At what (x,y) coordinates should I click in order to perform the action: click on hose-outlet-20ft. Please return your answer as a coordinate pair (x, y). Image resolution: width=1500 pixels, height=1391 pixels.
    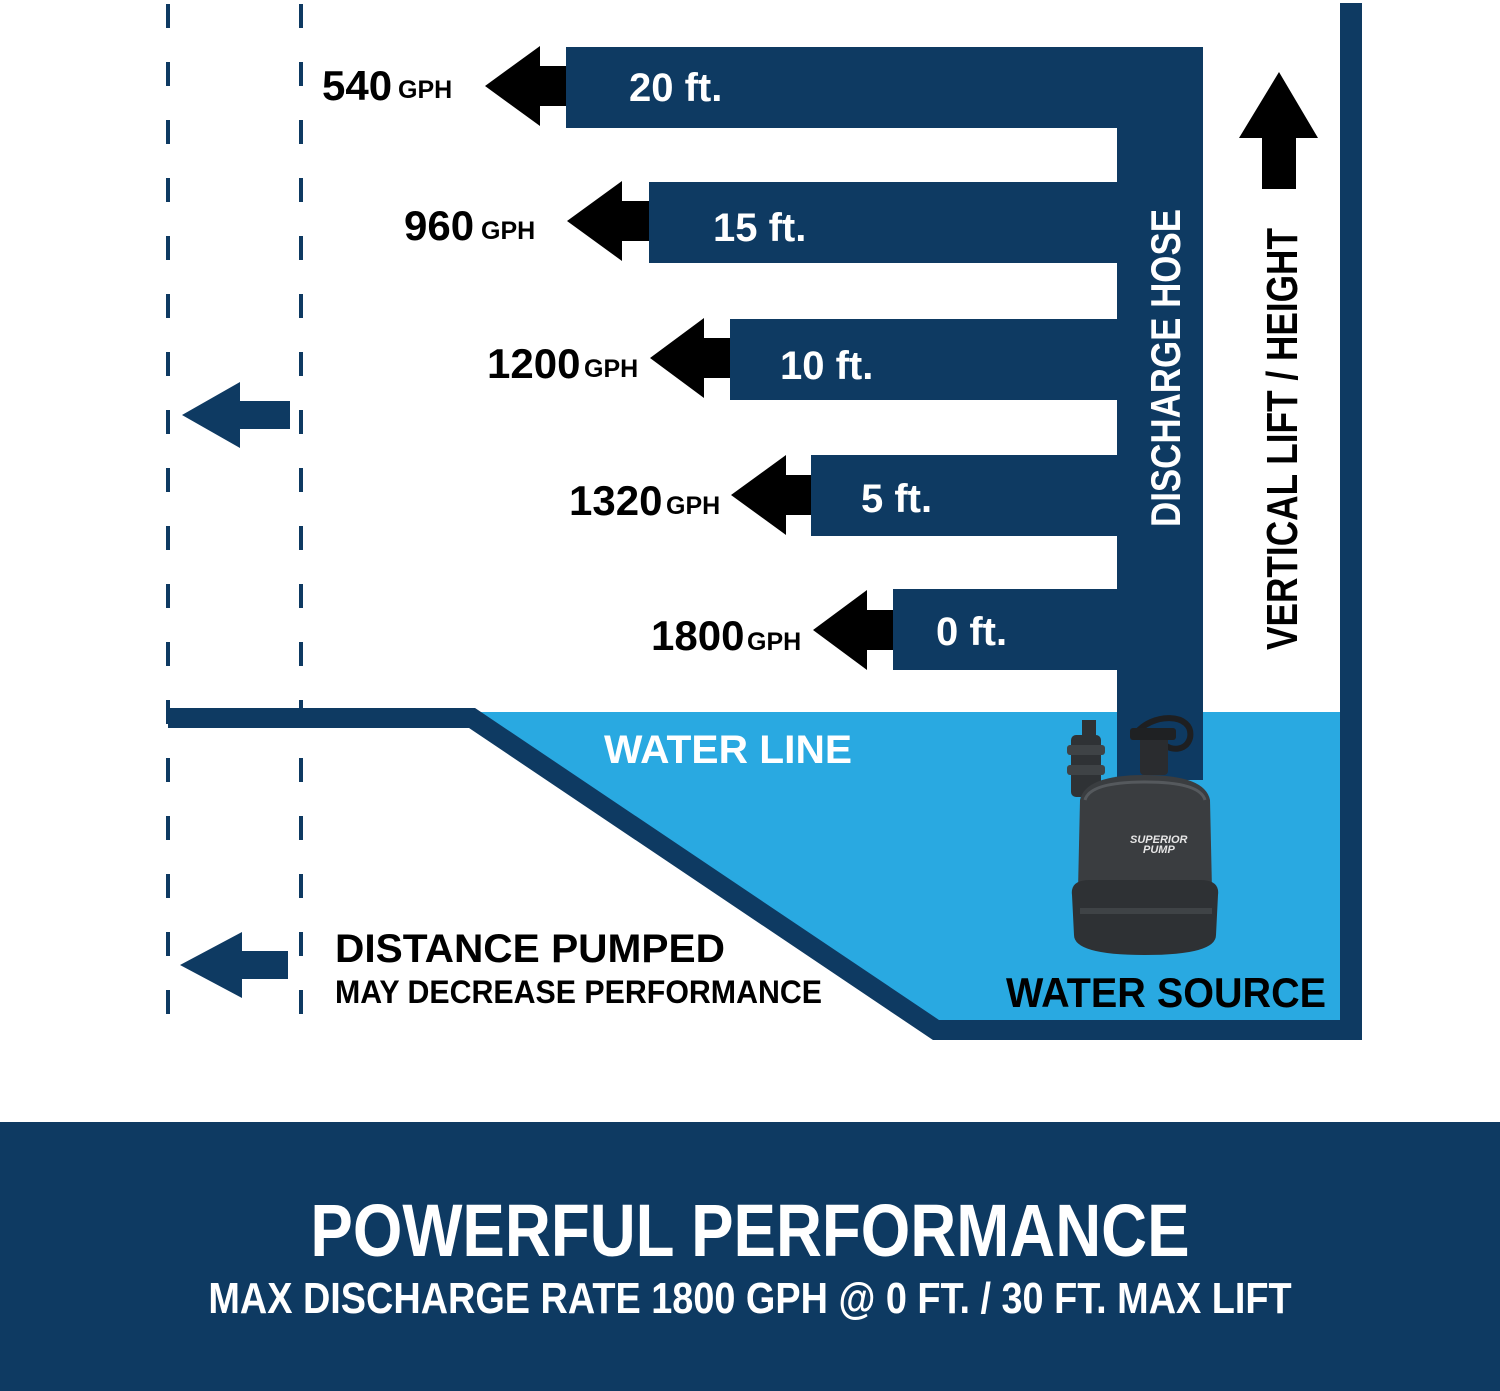
    Looking at the image, I should click on (846, 87).